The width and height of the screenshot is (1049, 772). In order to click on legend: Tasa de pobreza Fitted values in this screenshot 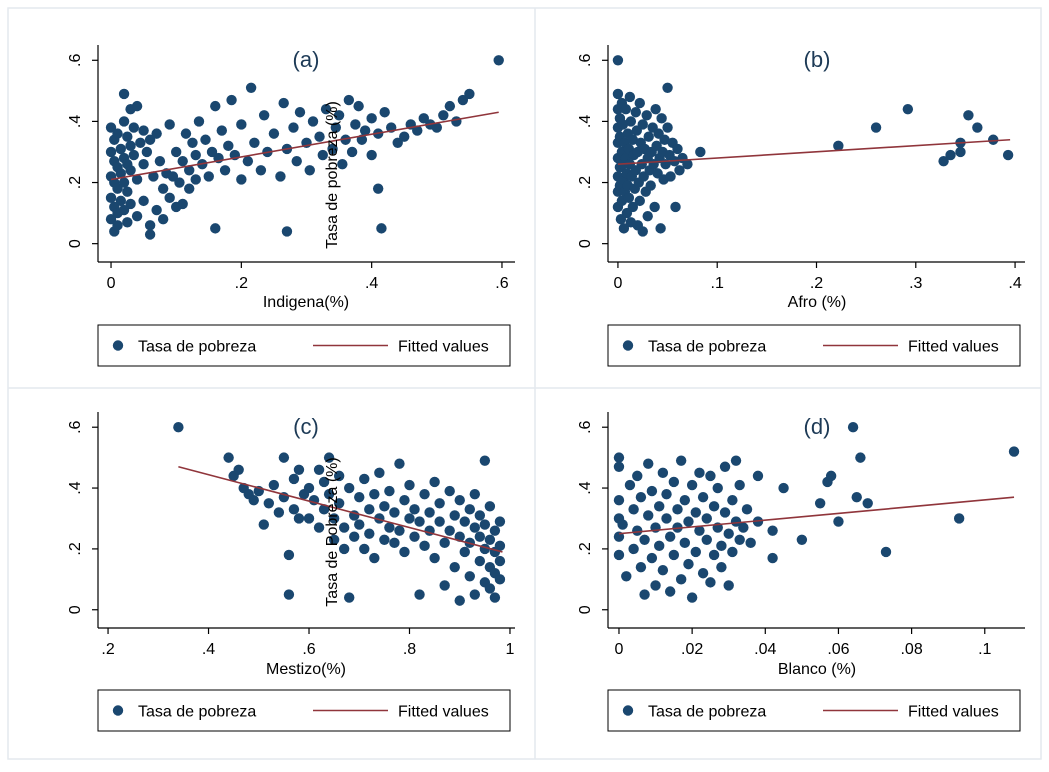, I will do `click(814, 710)`.